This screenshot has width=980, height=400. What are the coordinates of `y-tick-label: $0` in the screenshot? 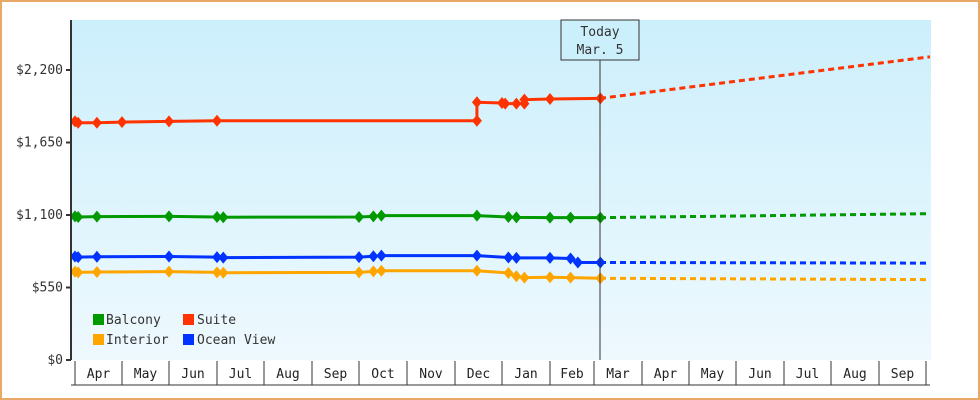 It's located at (55, 360).